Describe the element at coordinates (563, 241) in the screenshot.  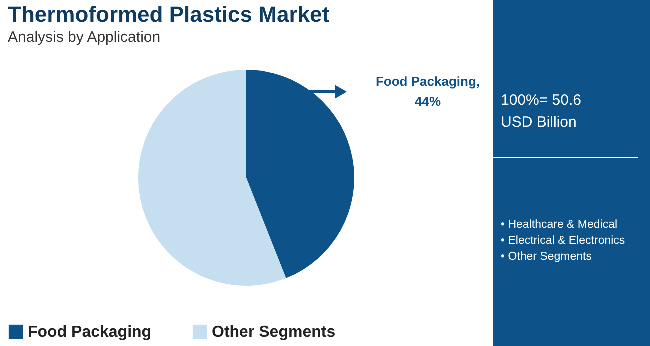
I see `text: • Electrical & Electronics` at that location.